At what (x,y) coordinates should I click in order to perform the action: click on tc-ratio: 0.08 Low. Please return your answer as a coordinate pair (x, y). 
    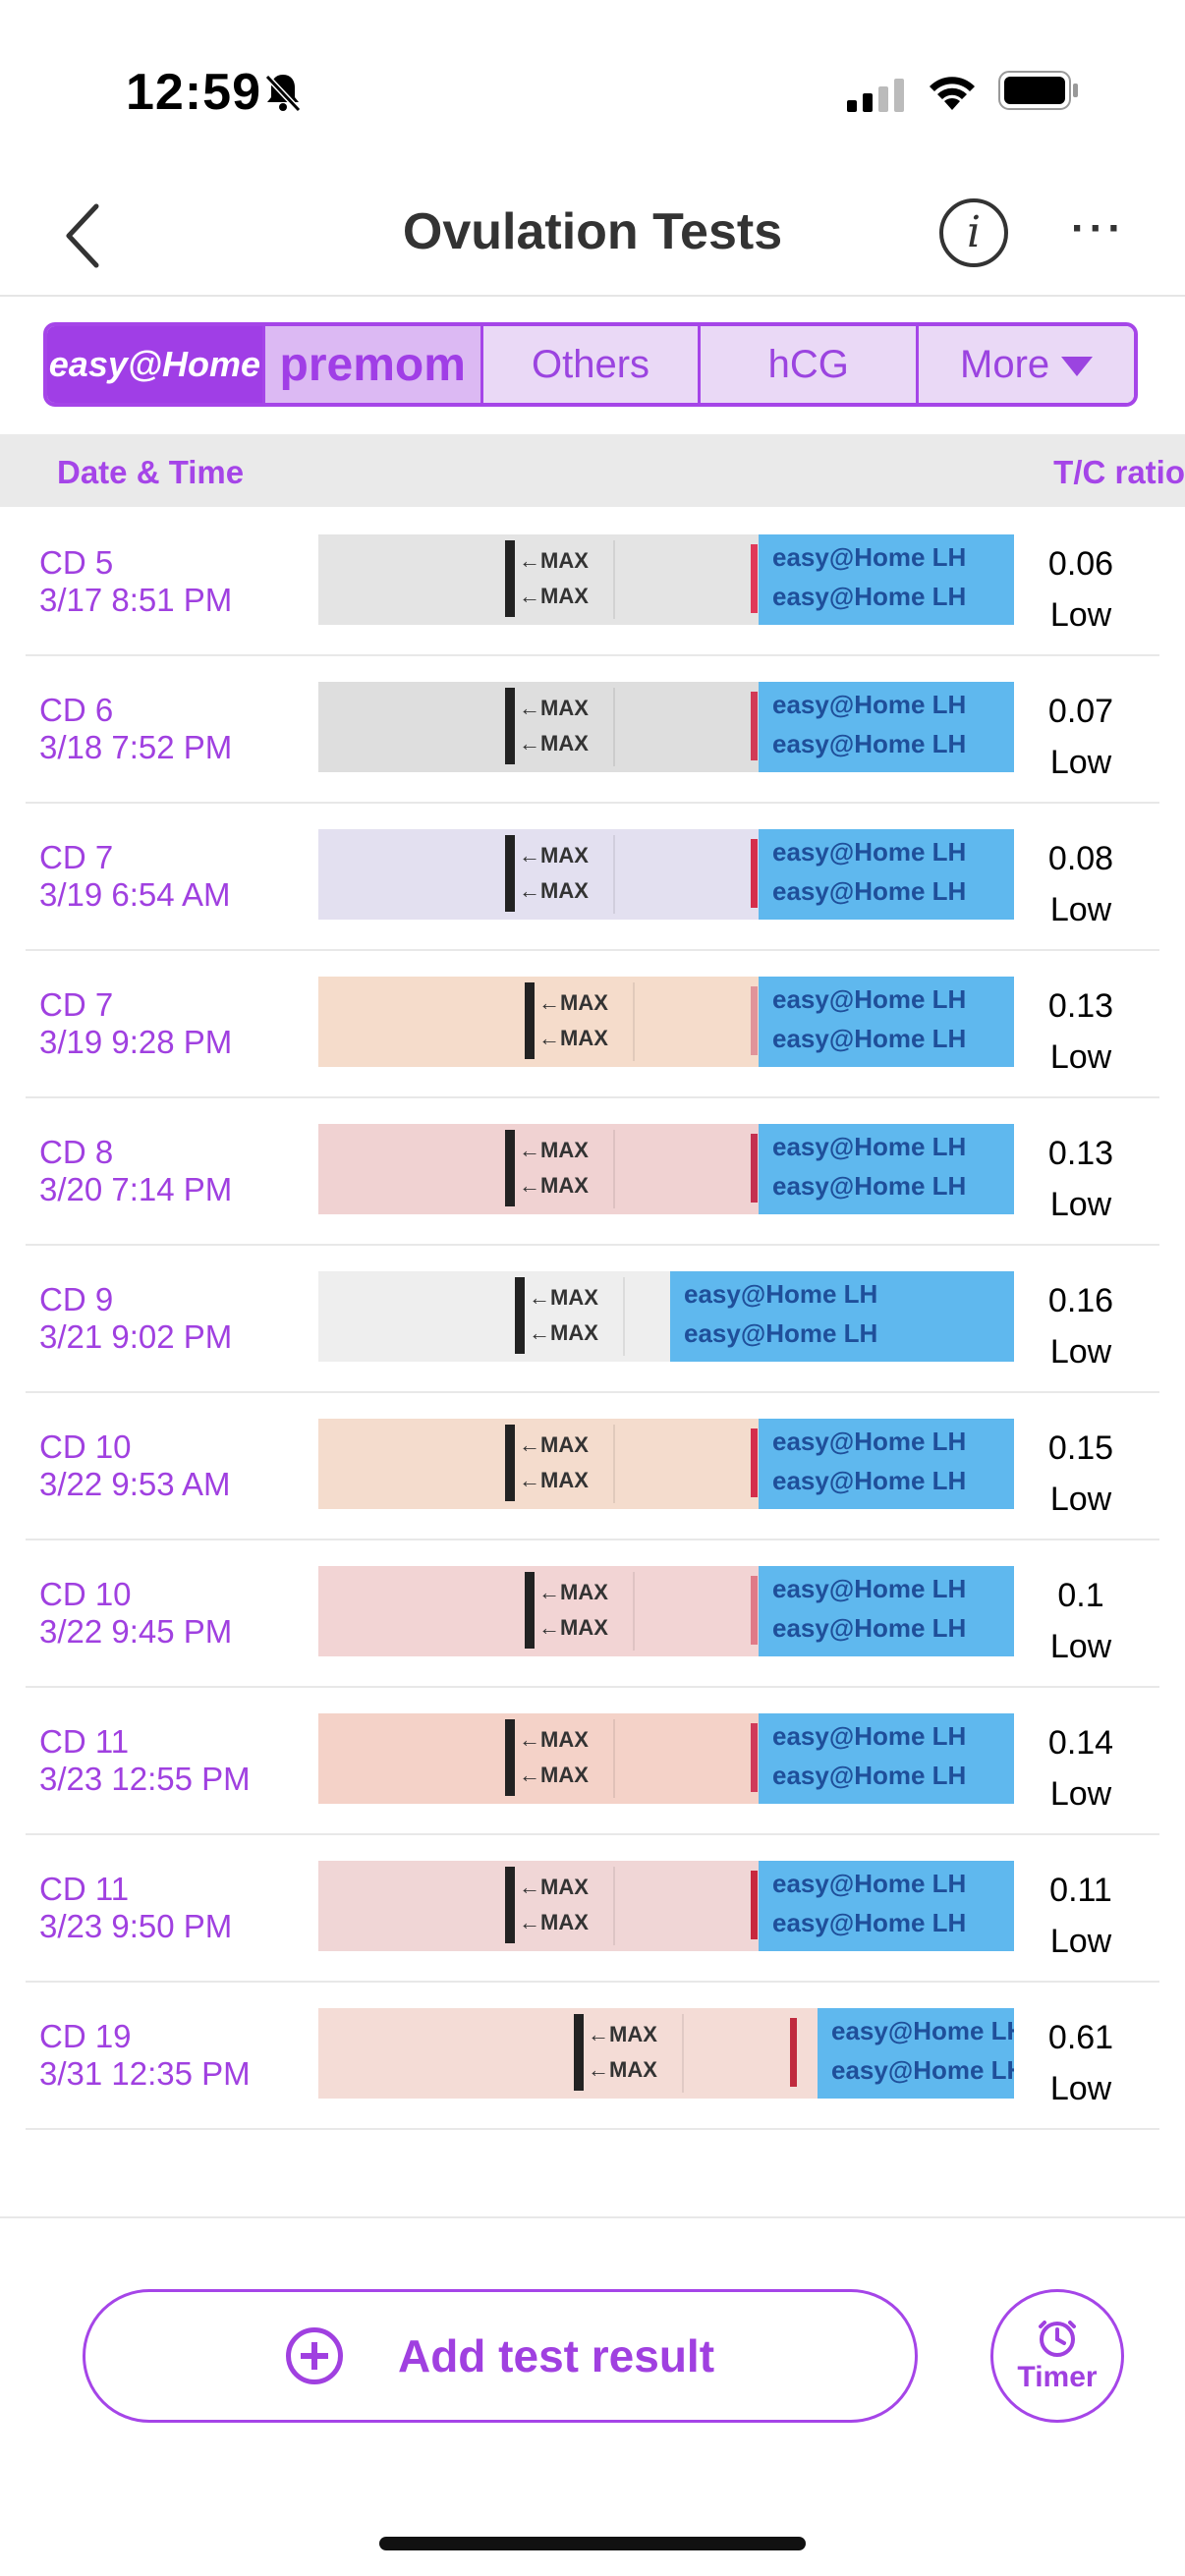
    Looking at the image, I should click on (1081, 884).